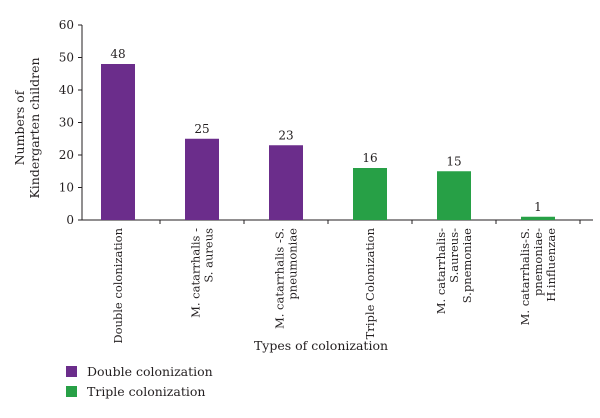 Image resolution: width=600 pixels, height=418 pixels. Describe the element at coordinates (71, 371) in the screenshot. I see `legend-swatch-double` at that location.